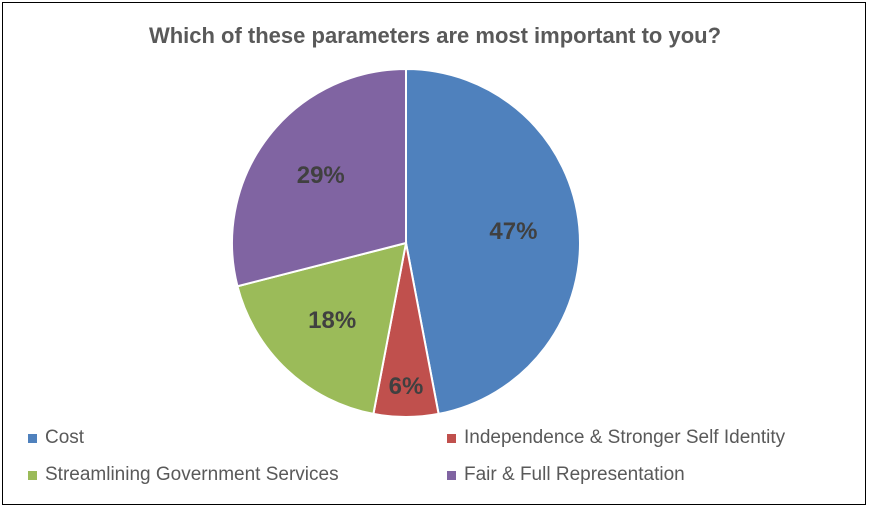  I want to click on legend-item-cost: Cost, so click(56, 438).